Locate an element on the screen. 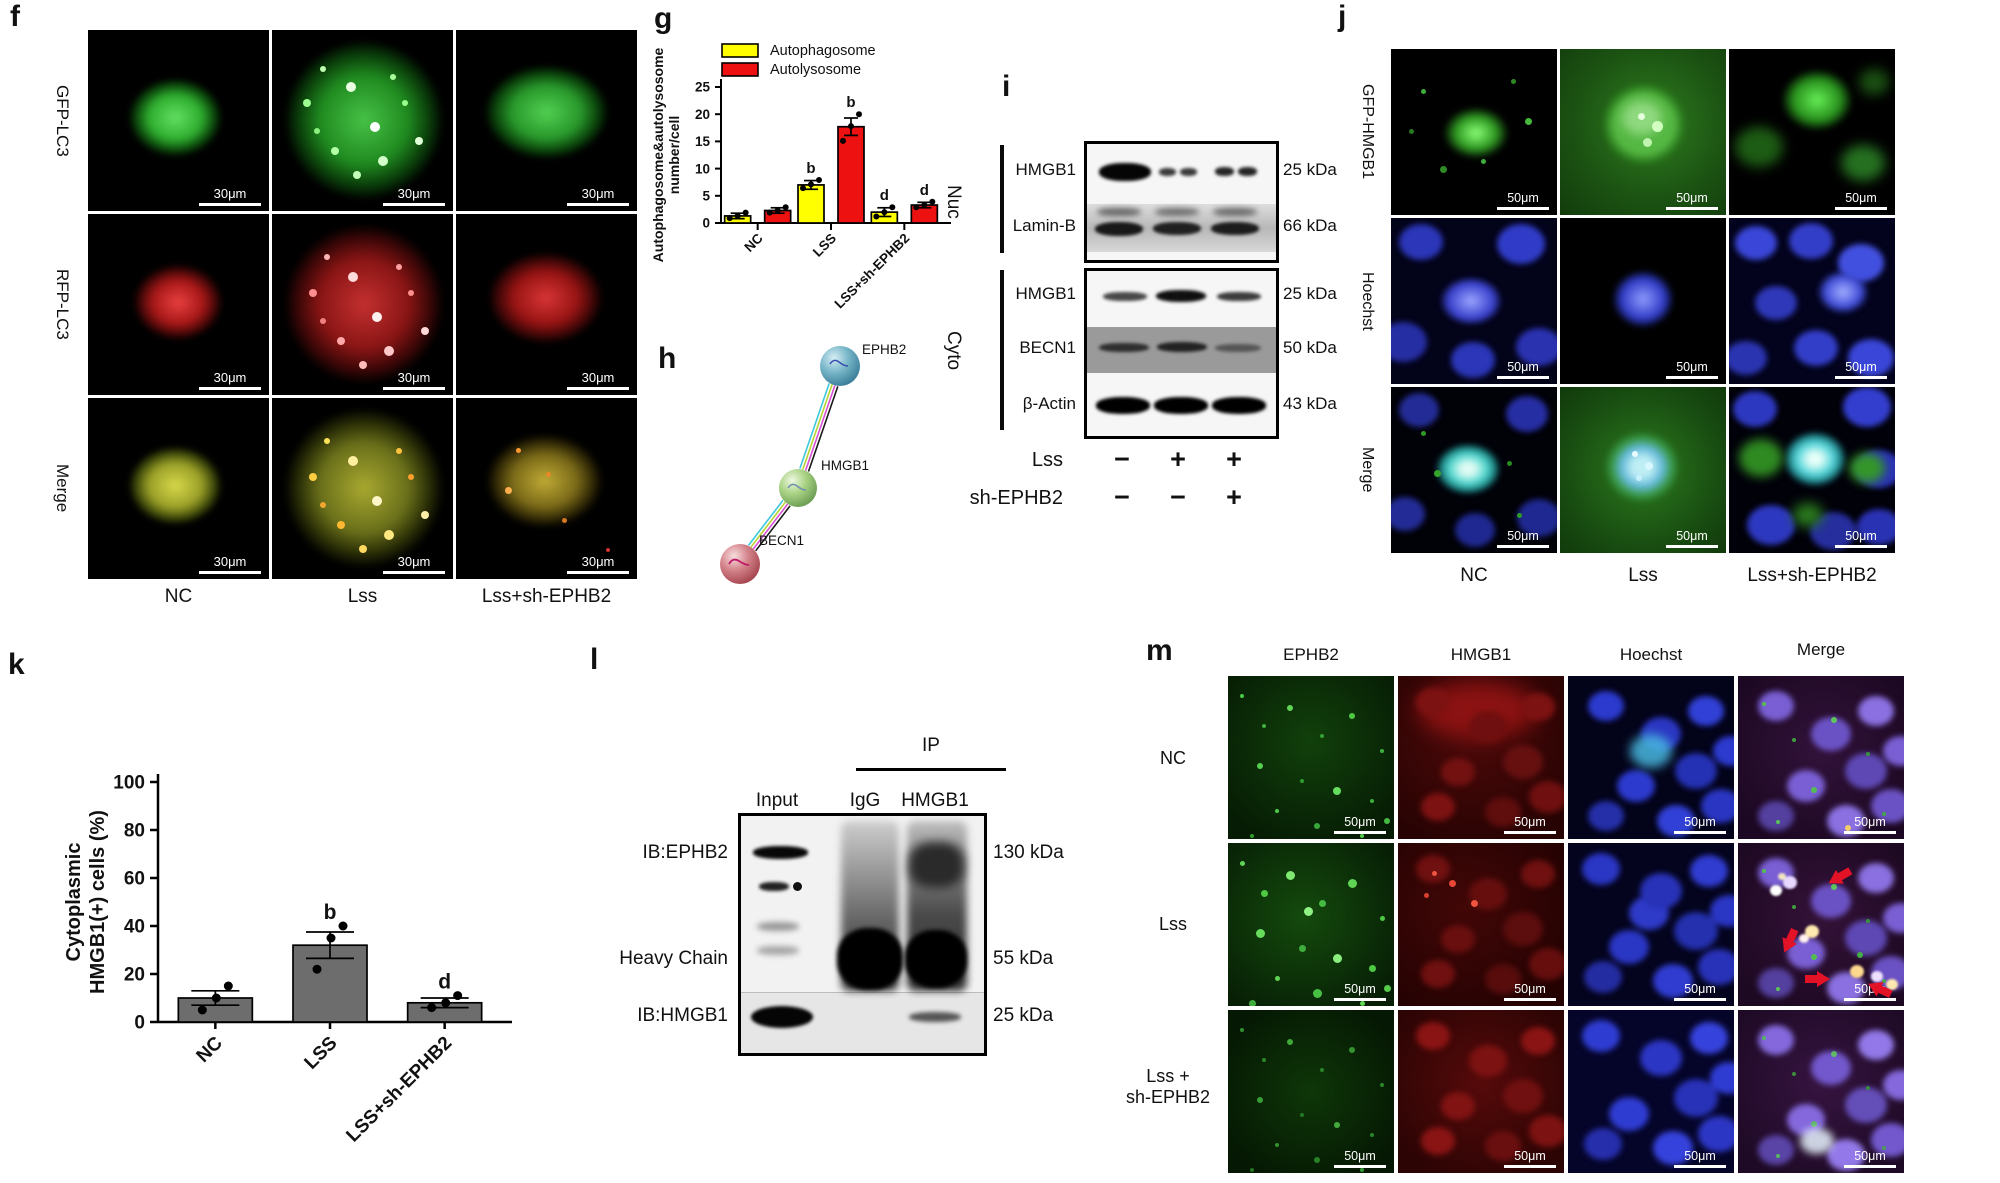  svg-text: 40 is located at coordinates (134, 927).